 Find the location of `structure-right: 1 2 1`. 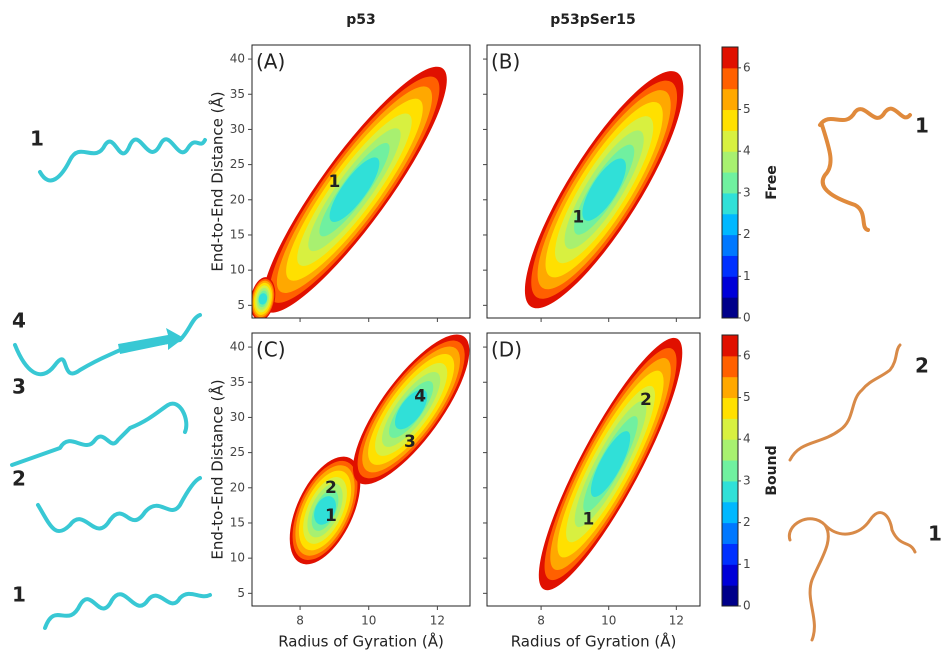

structure-right: 1 2 1 is located at coordinates (864, 374).